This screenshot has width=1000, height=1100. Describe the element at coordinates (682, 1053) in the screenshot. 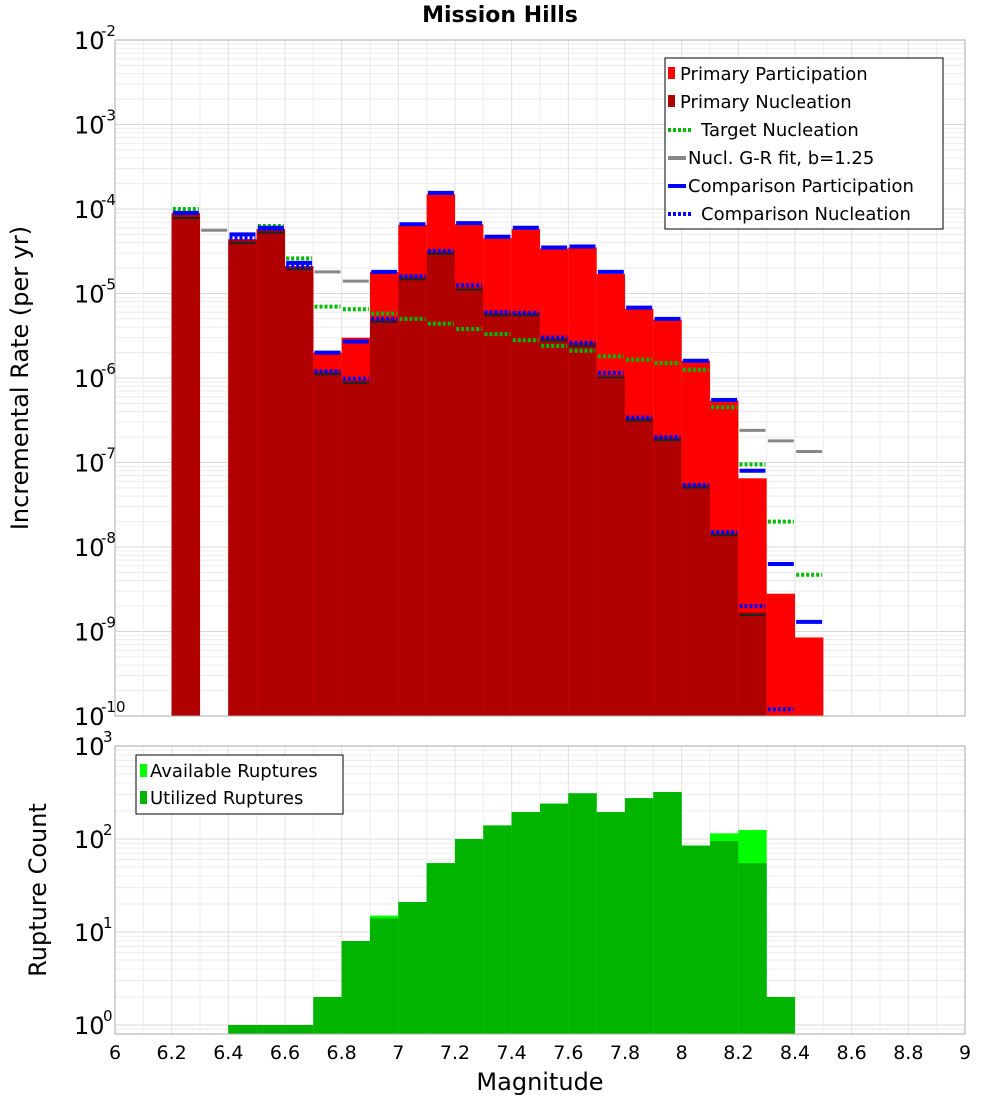

I see `x-tick-label: 8` at that location.